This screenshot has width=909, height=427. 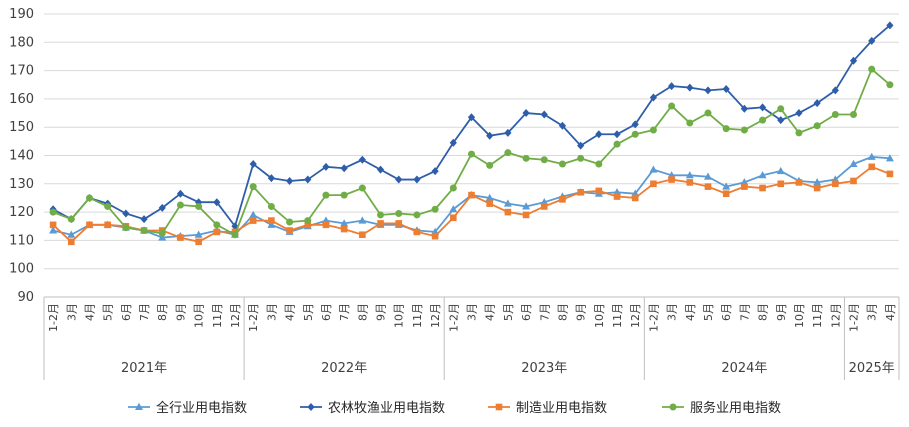 I want to click on year-label: 2021年, so click(x=144, y=368).